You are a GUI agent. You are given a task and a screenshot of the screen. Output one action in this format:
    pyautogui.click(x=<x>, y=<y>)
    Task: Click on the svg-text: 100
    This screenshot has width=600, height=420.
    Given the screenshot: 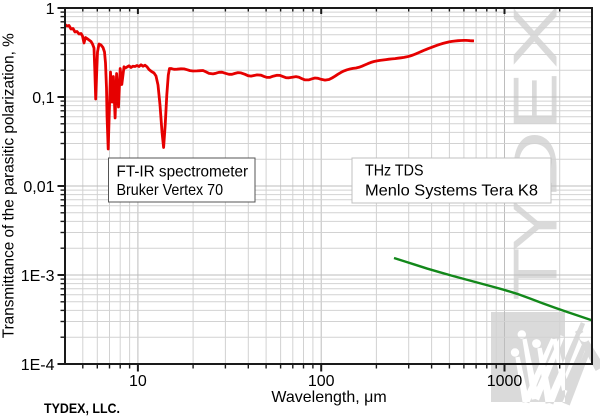 What is the action you would take?
    pyautogui.click(x=321, y=381)
    